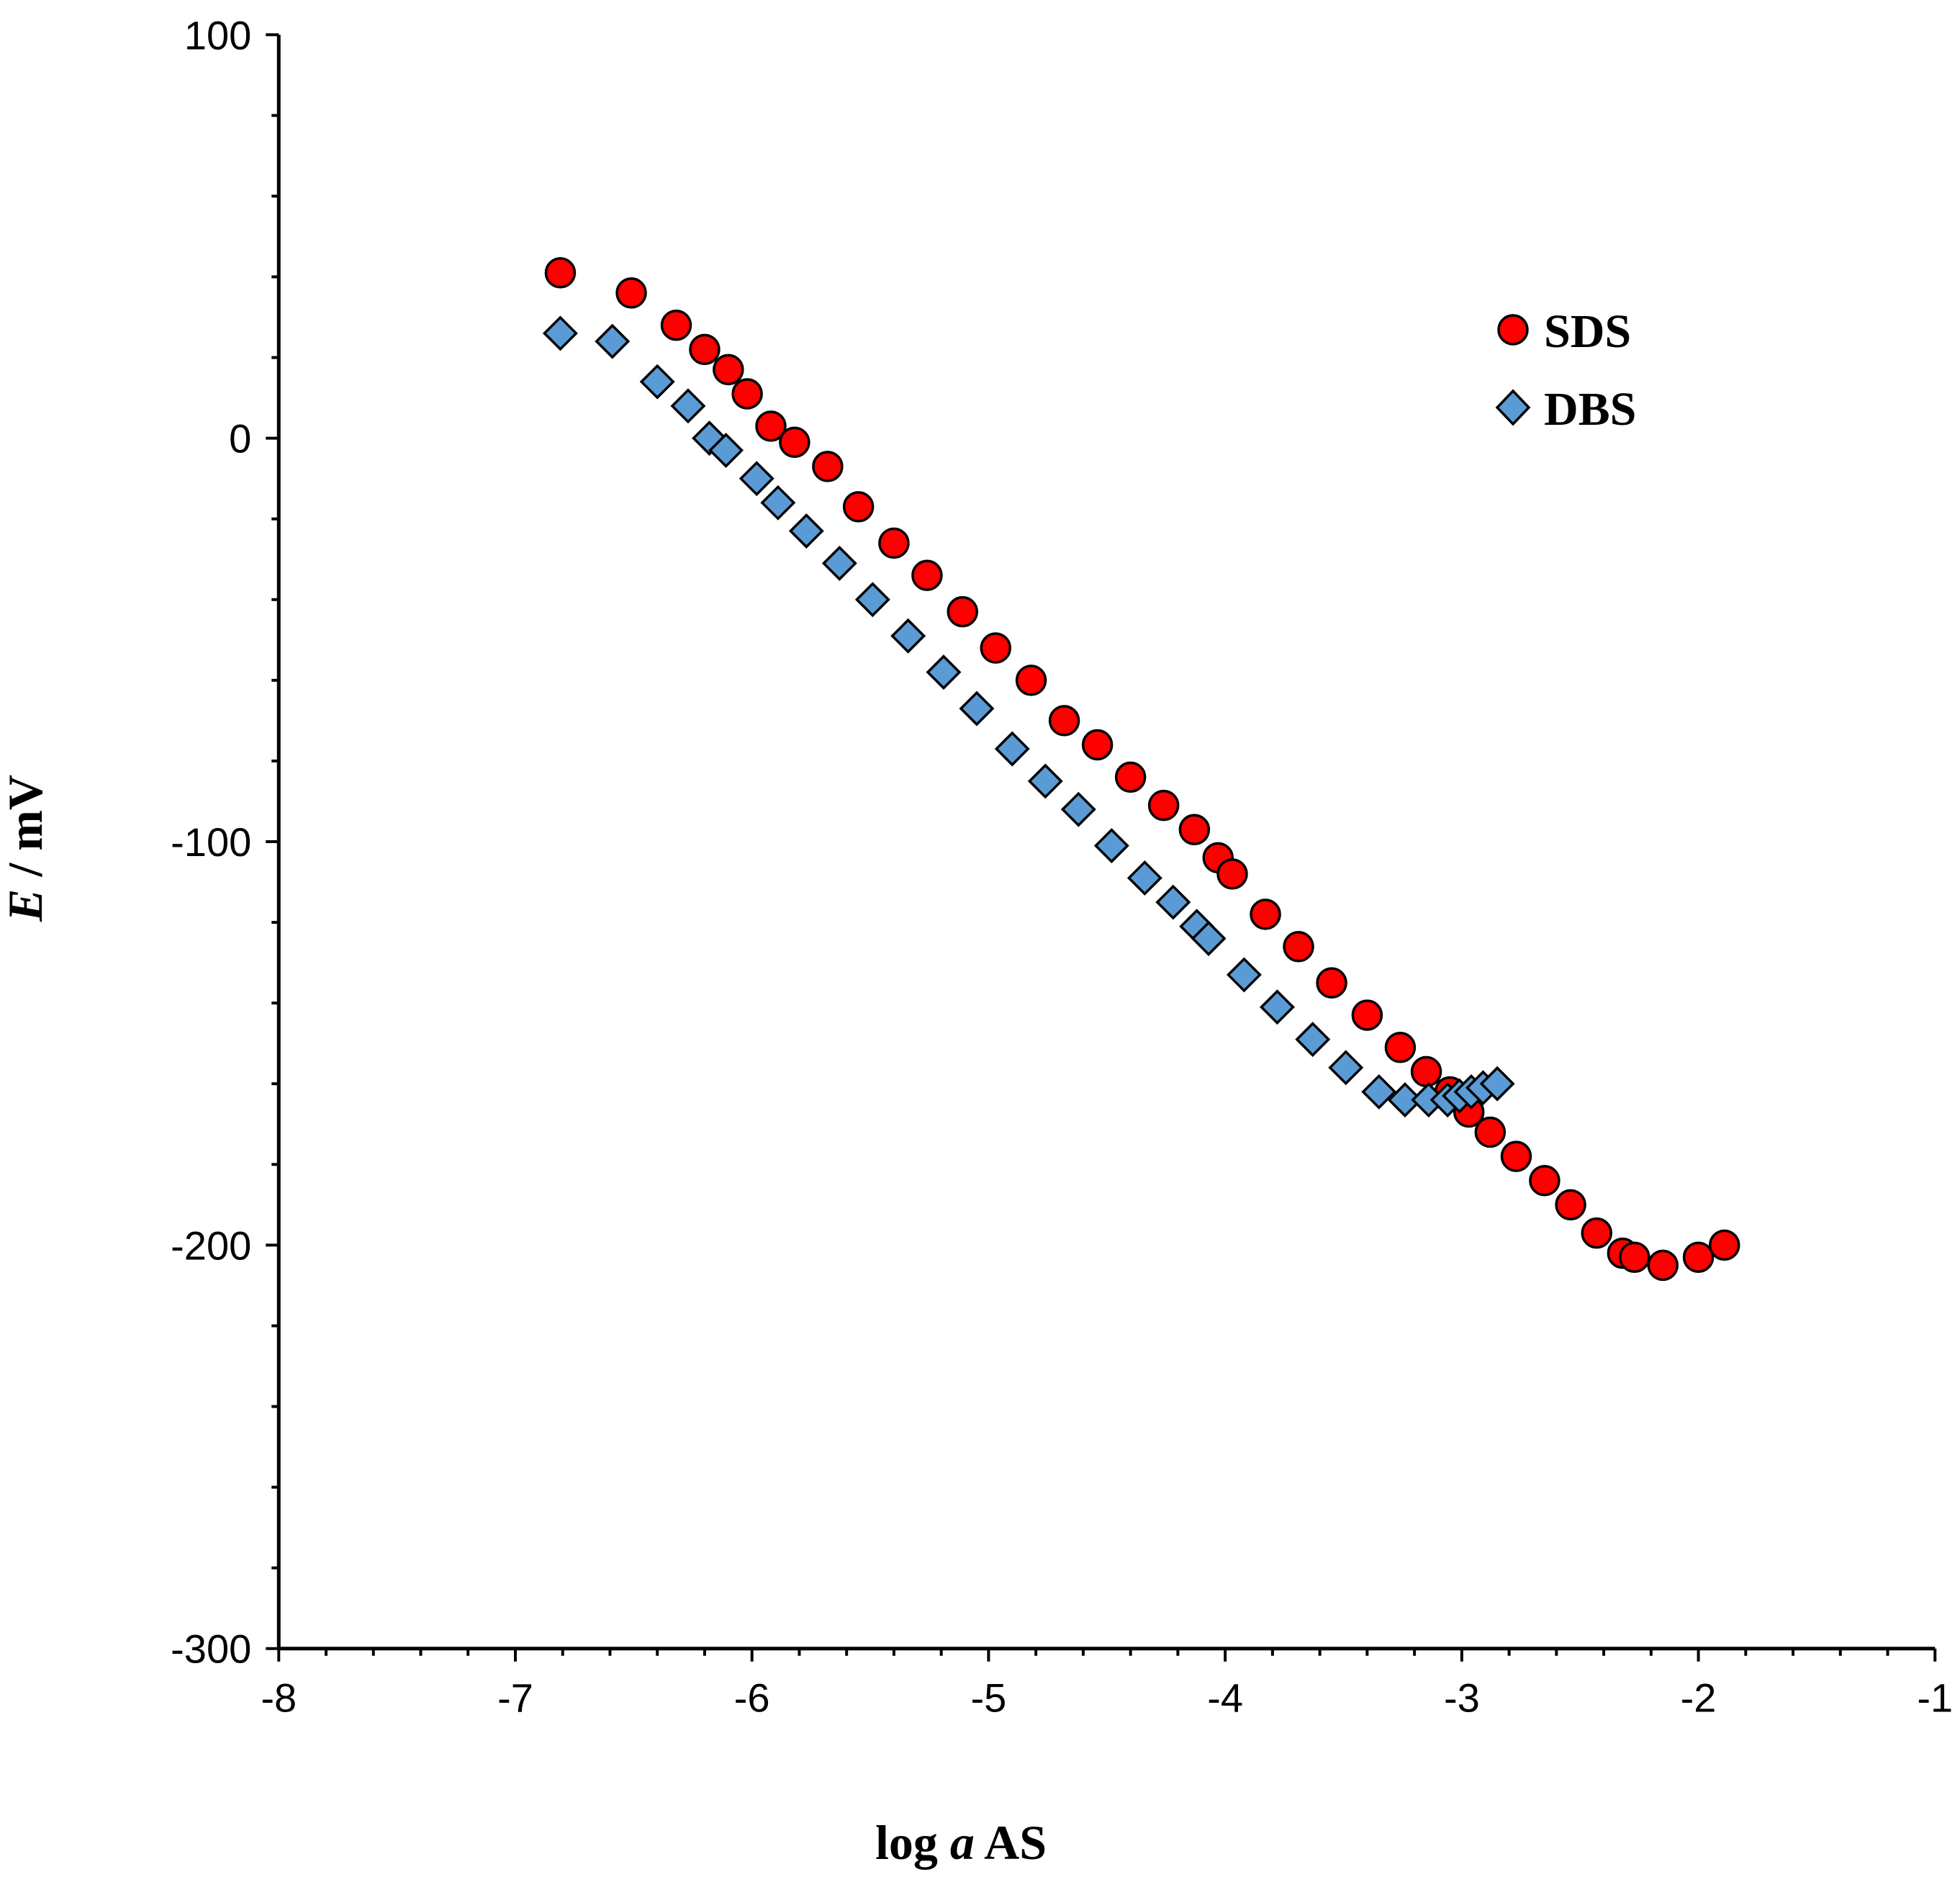 Image resolution: width=1960 pixels, height=1877 pixels. What do you see at coordinates (961, 1842) in the screenshot?
I see `x-axis-title: log a AS` at bounding box center [961, 1842].